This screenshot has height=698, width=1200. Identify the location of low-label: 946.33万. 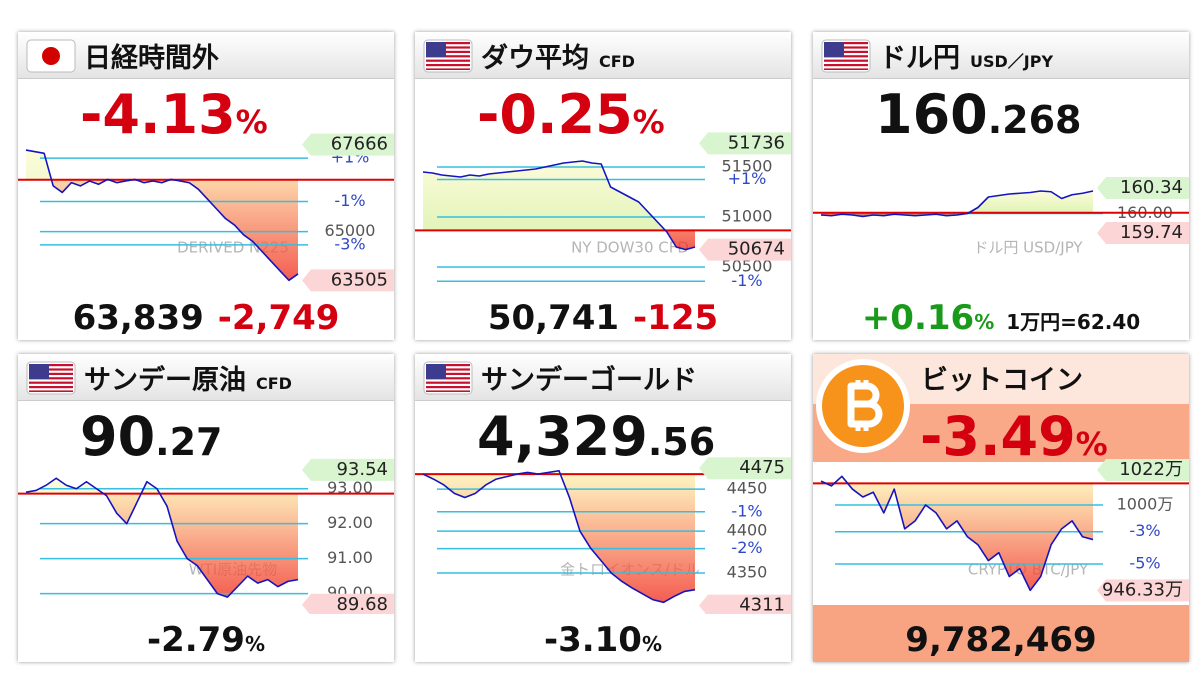
(1142, 589).